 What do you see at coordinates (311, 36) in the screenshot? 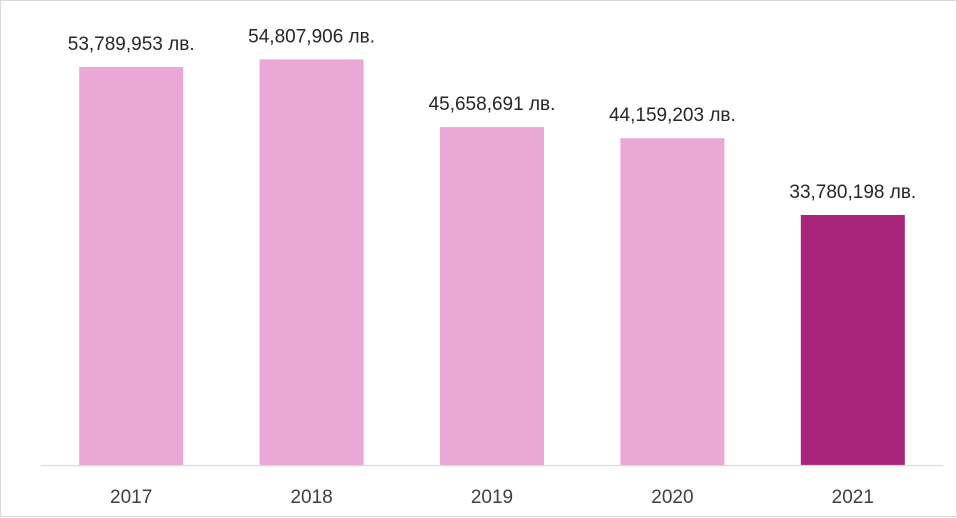
I see `data-label-2018: 54,807,906 лв.` at bounding box center [311, 36].